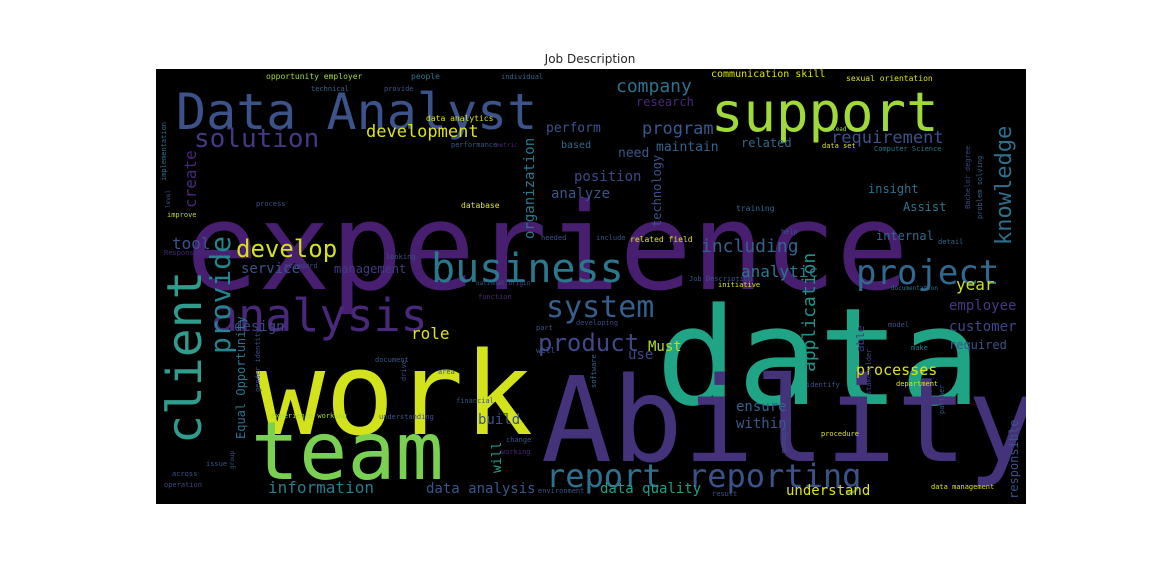  I want to click on cloud-word: product, so click(588, 343).